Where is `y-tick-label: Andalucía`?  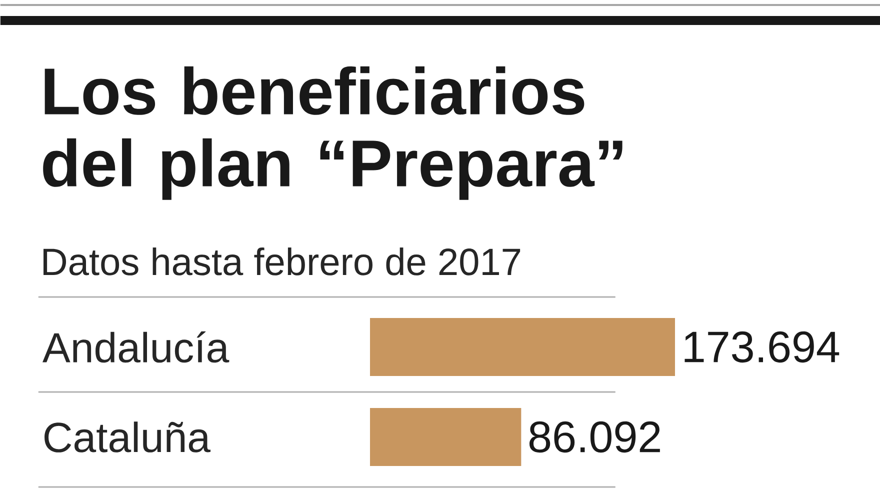
y-tick-label: Andalucía is located at coordinates (136, 347).